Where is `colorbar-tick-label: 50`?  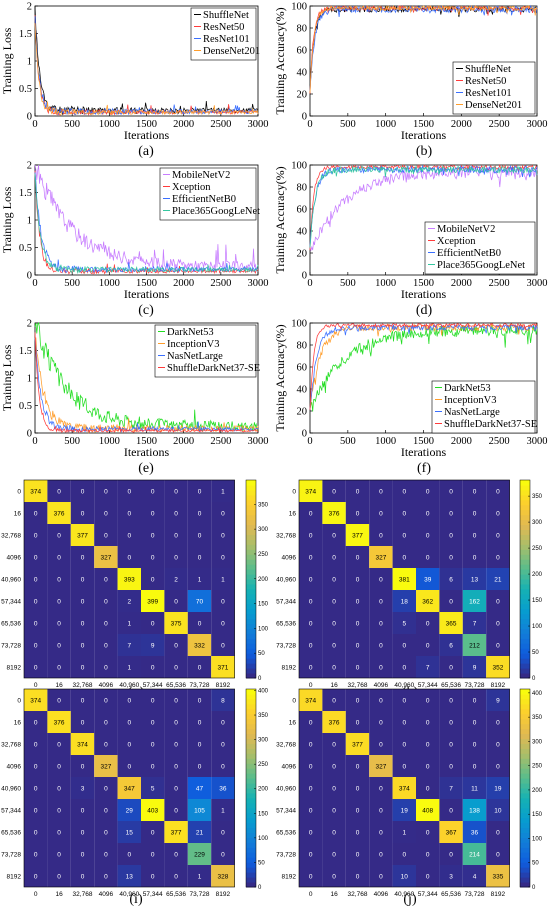 colorbar-tick-label: 50 is located at coordinates (261, 863).